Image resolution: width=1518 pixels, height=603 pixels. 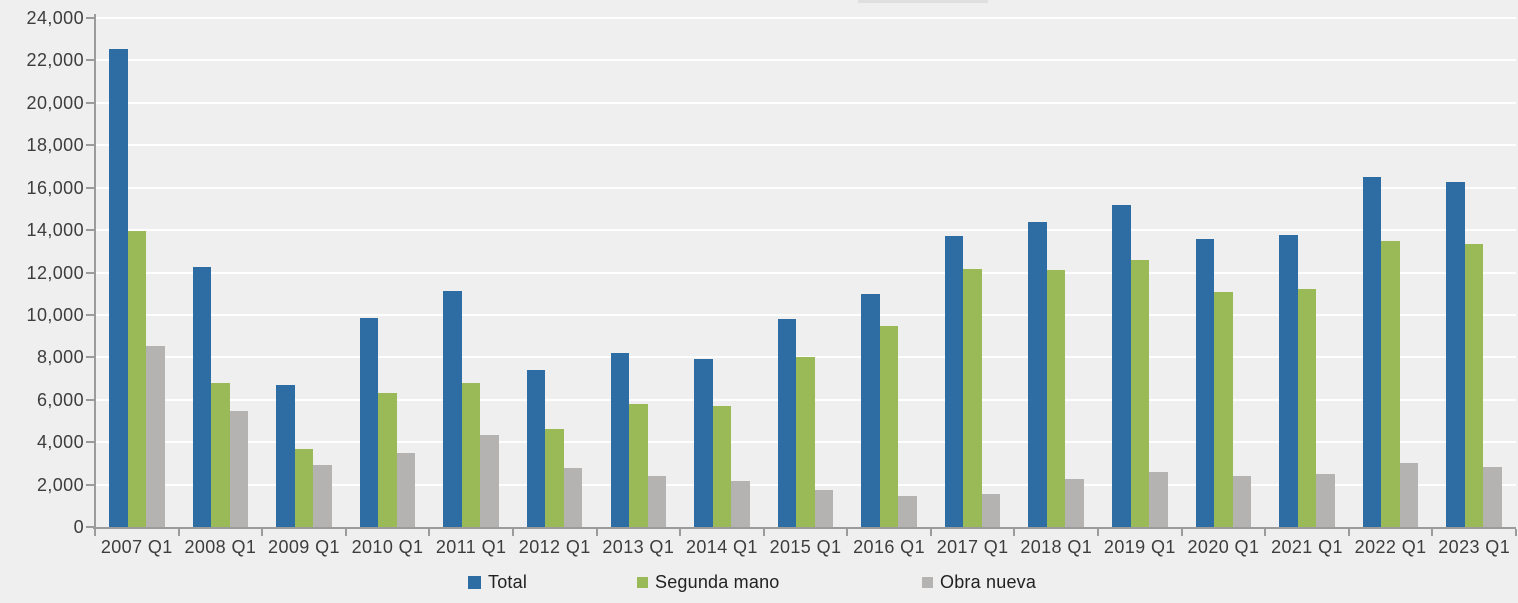 I want to click on y-axis-line, so click(x=95, y=271).